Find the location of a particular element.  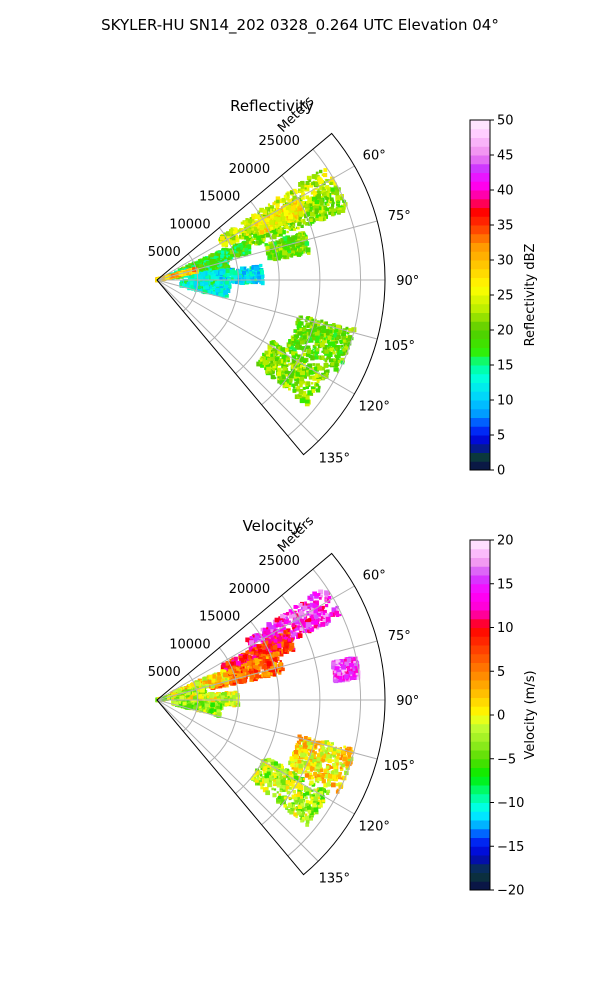

range-ring is located at coordinates (257, 287).